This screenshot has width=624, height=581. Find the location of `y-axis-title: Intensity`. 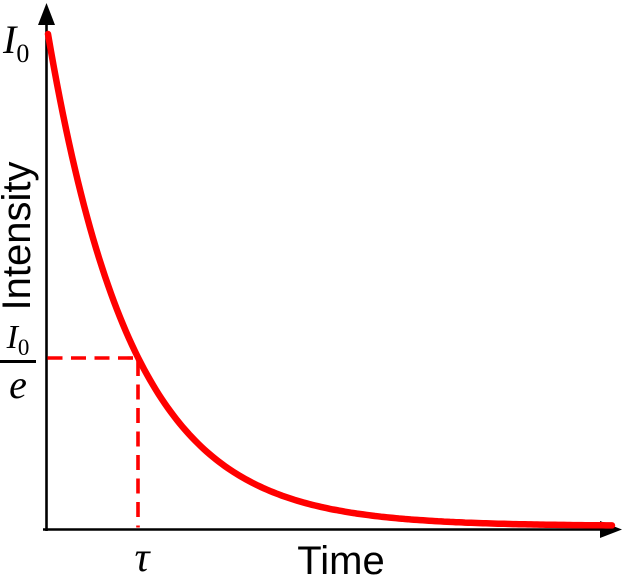

y-axis-title: Intensity is located at coordinates (19, 236).